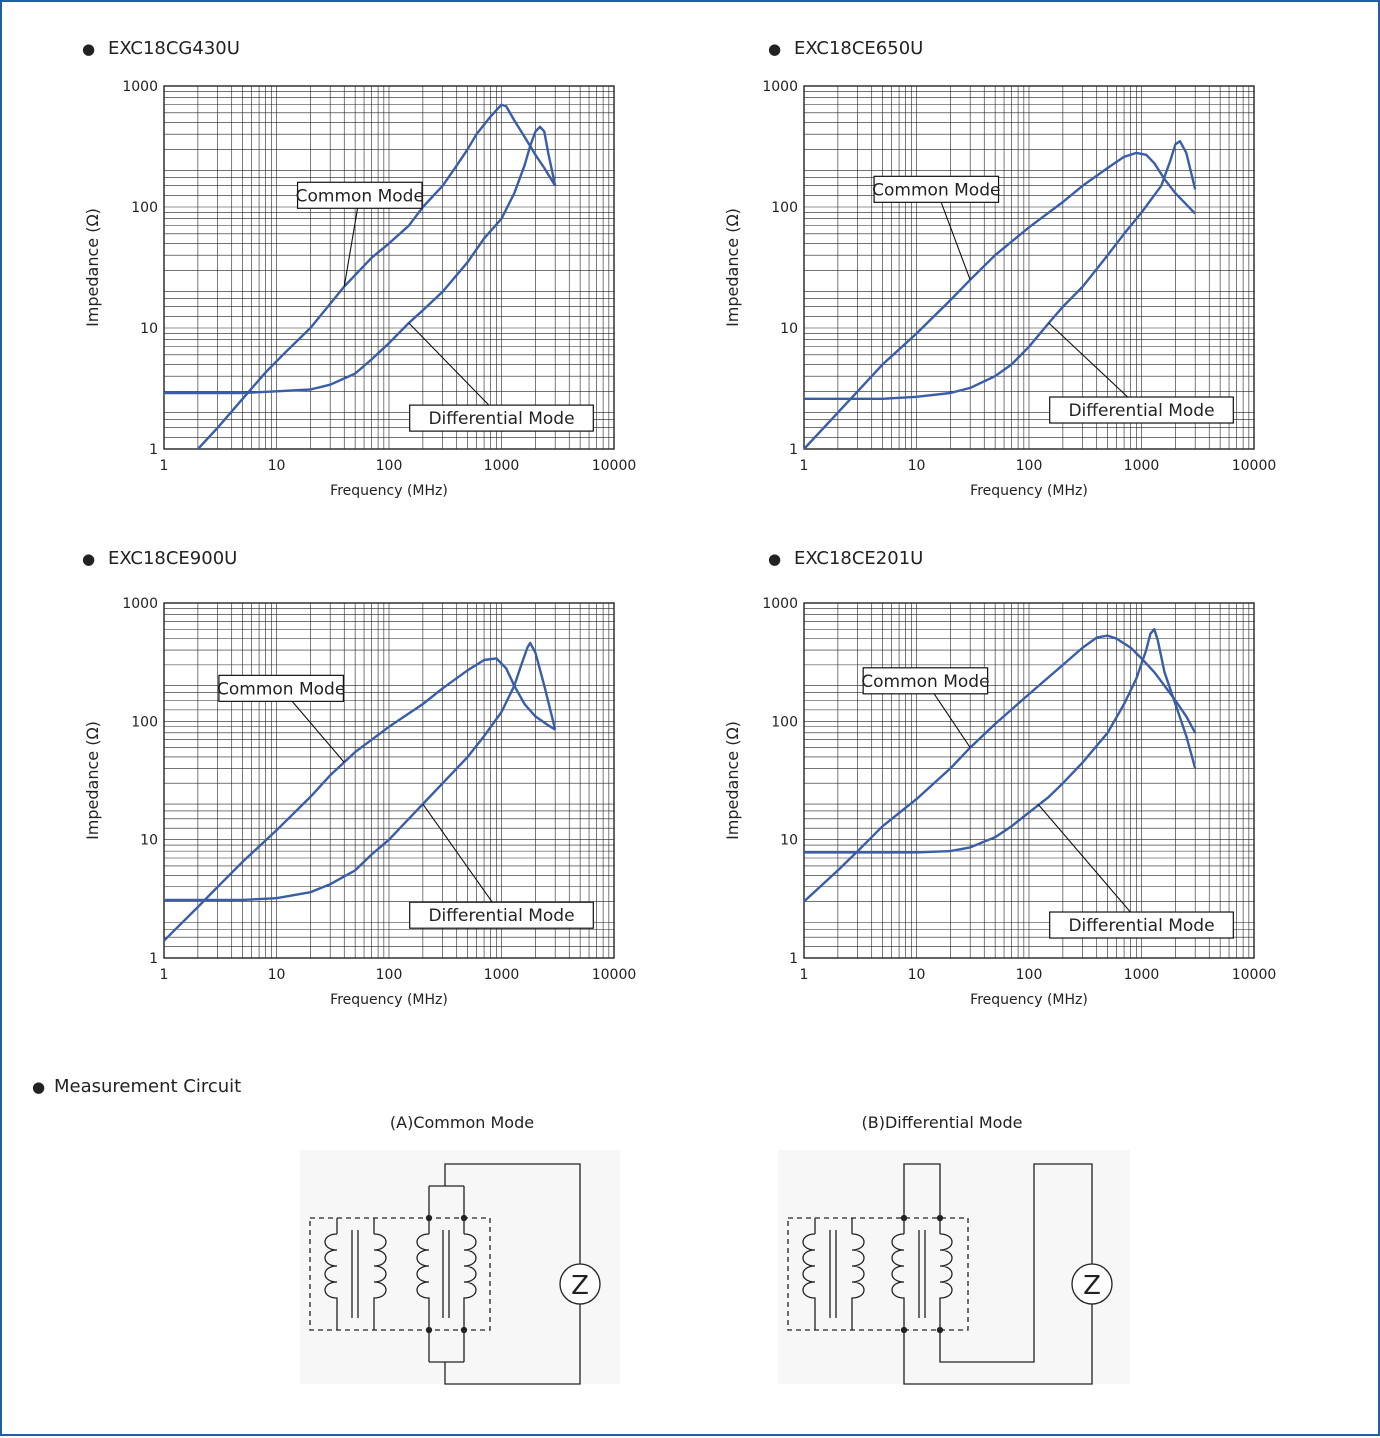  I want to click on chart-title: EXC18CG430U, so click(174, 48).